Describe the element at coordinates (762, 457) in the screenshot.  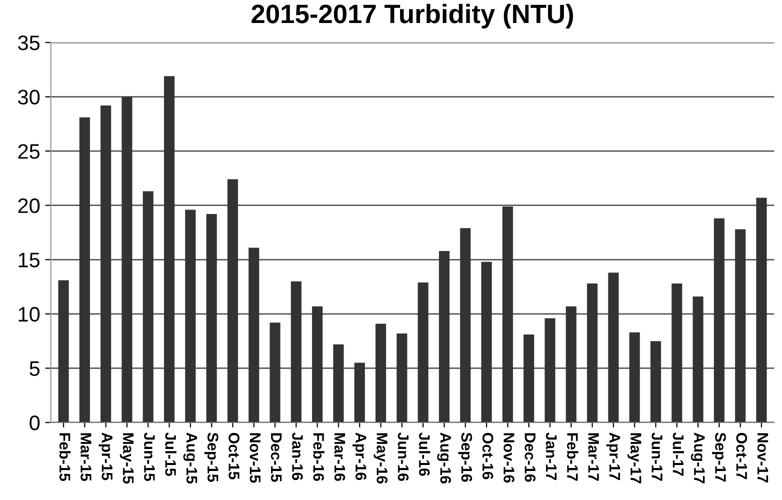
I see `x-tick-label: Nov-17` at that location.